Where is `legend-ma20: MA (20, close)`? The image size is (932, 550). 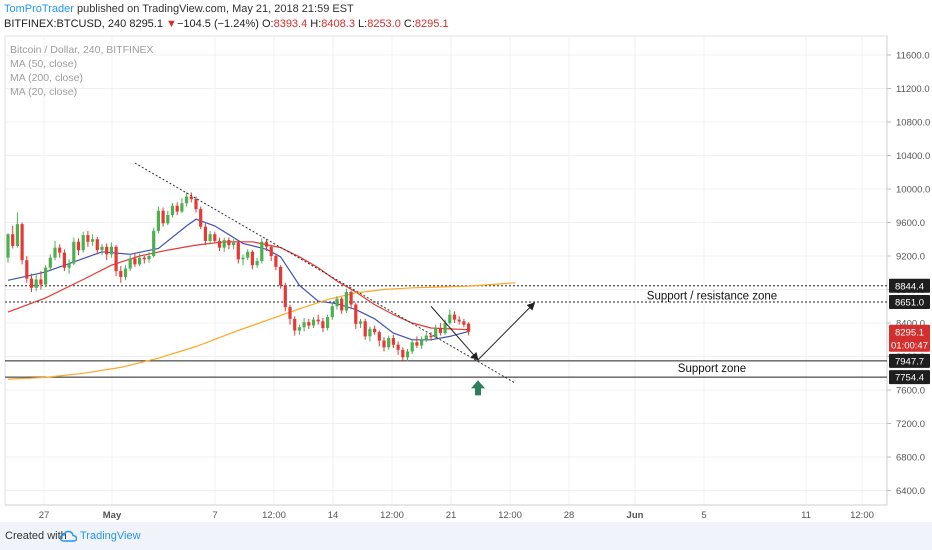
legend-ma20: MA (20, close) is located at coordinates (44, 92).